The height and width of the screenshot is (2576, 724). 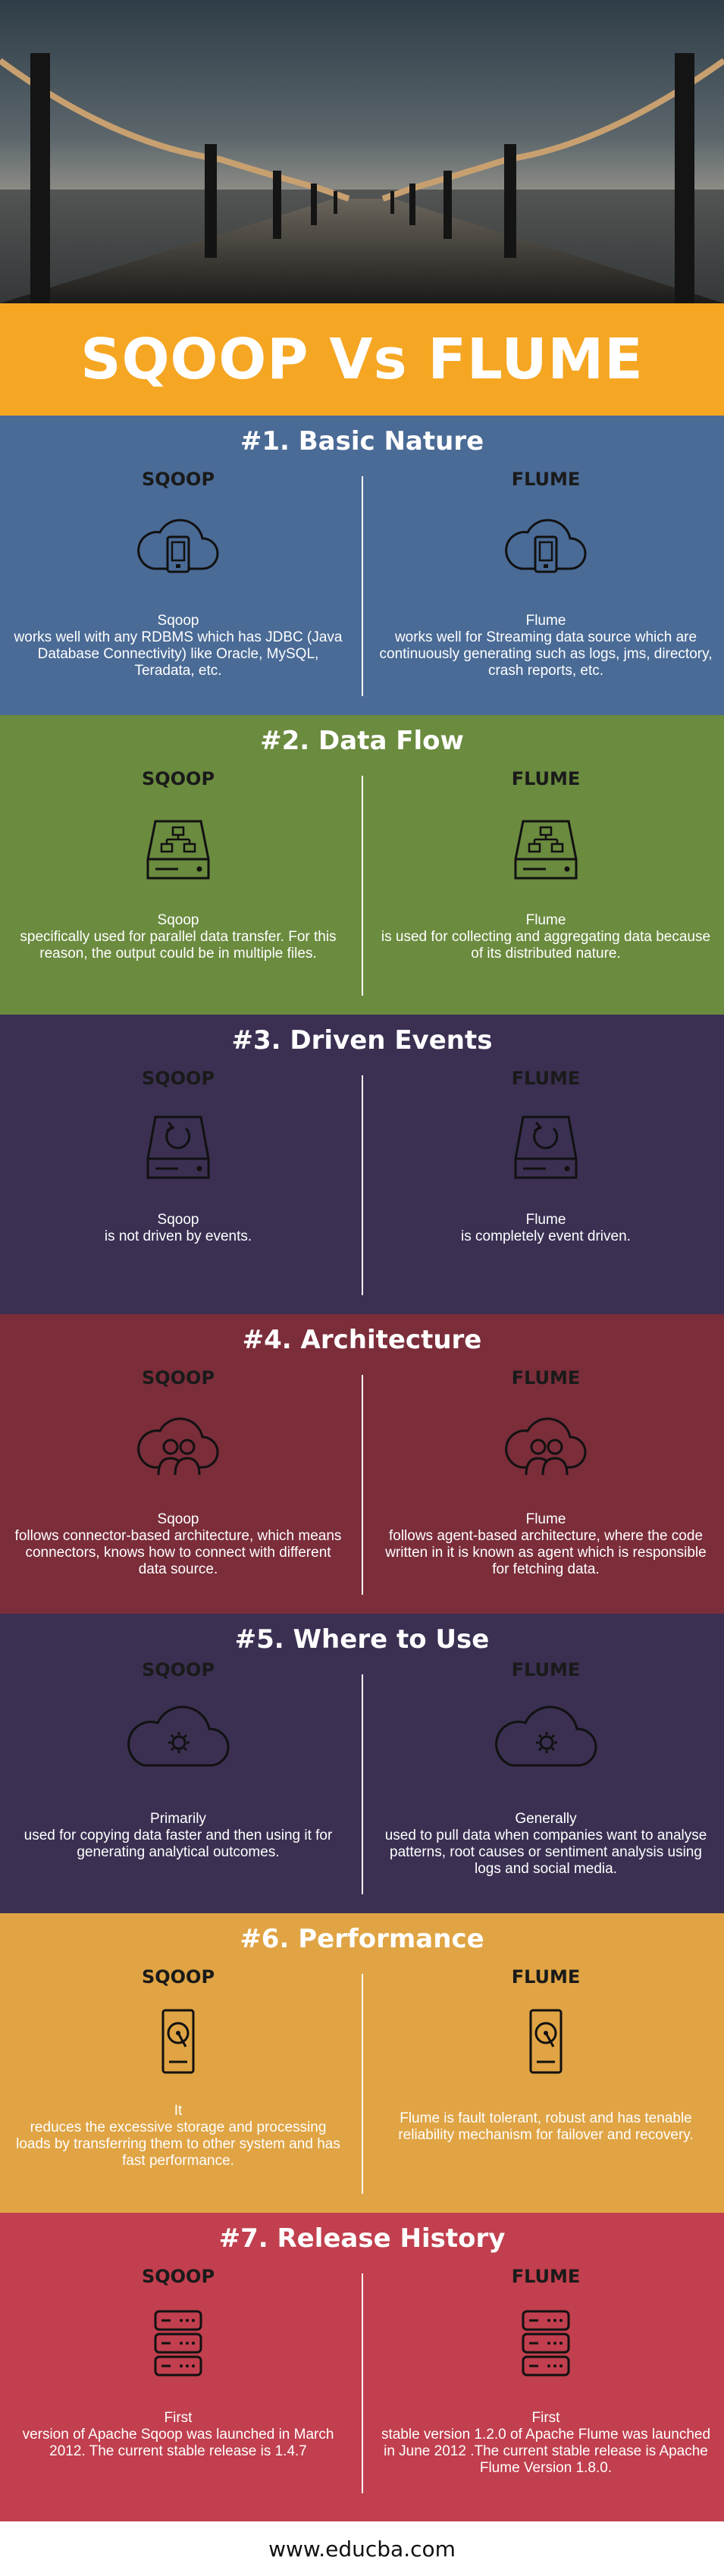 What do you see at coordinates (362, 2238) in the screenshot?
I see `section-title: #7. Release History` at bounding box center [362, 2238].